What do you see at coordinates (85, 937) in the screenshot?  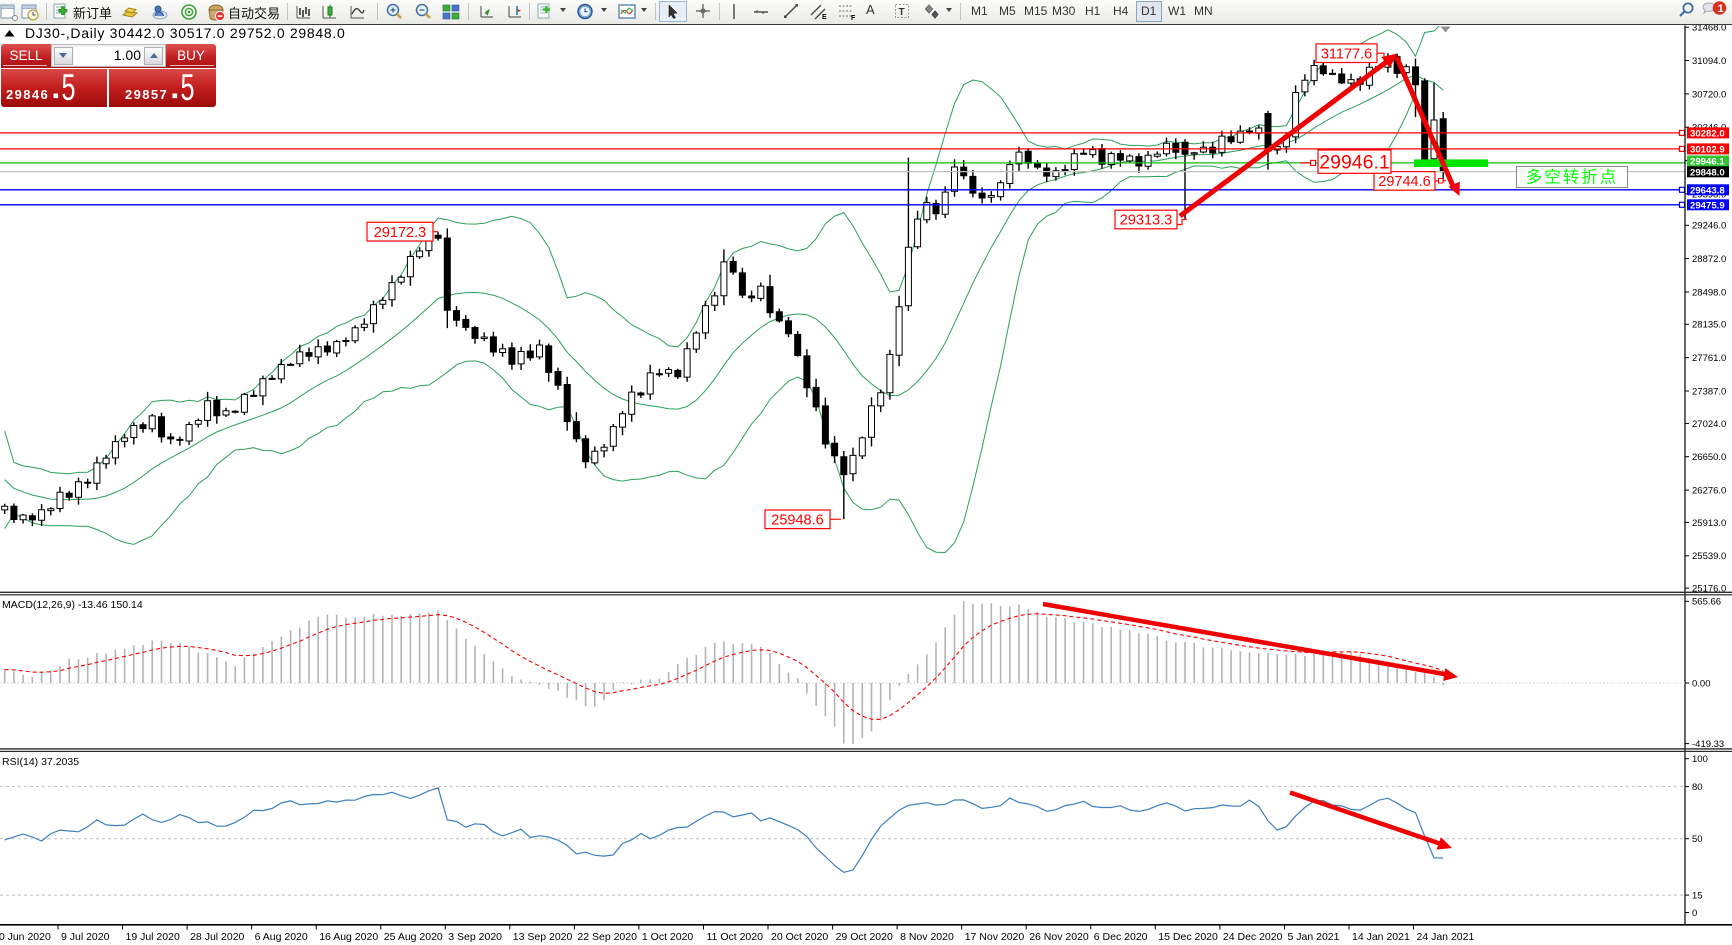 I see `svg-text: 9 Jul 2020` at bounding box center [85, 937].